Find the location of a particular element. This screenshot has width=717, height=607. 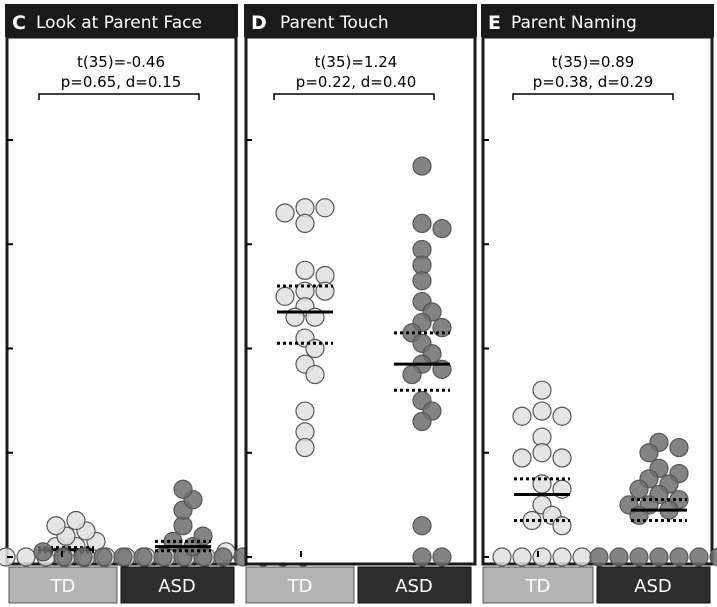

panel-d-td-button is located at coordinates (300, 585).